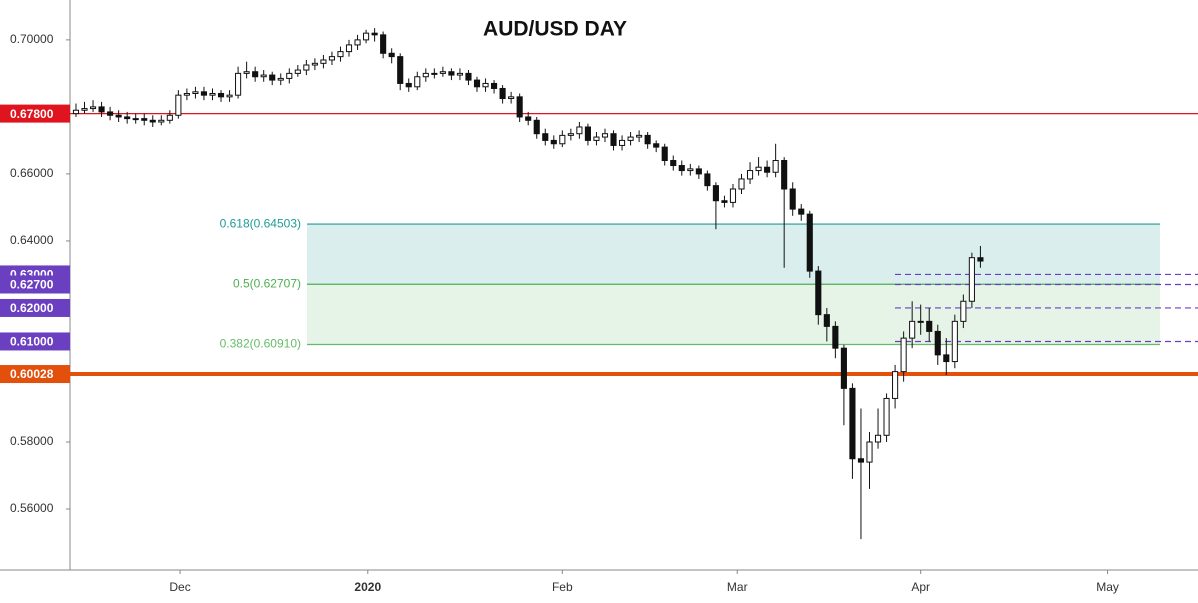  Describe the element at coordinates (260, 344) in the screenshot. I see `fib-label: 0.382(0.60910)` at that location.